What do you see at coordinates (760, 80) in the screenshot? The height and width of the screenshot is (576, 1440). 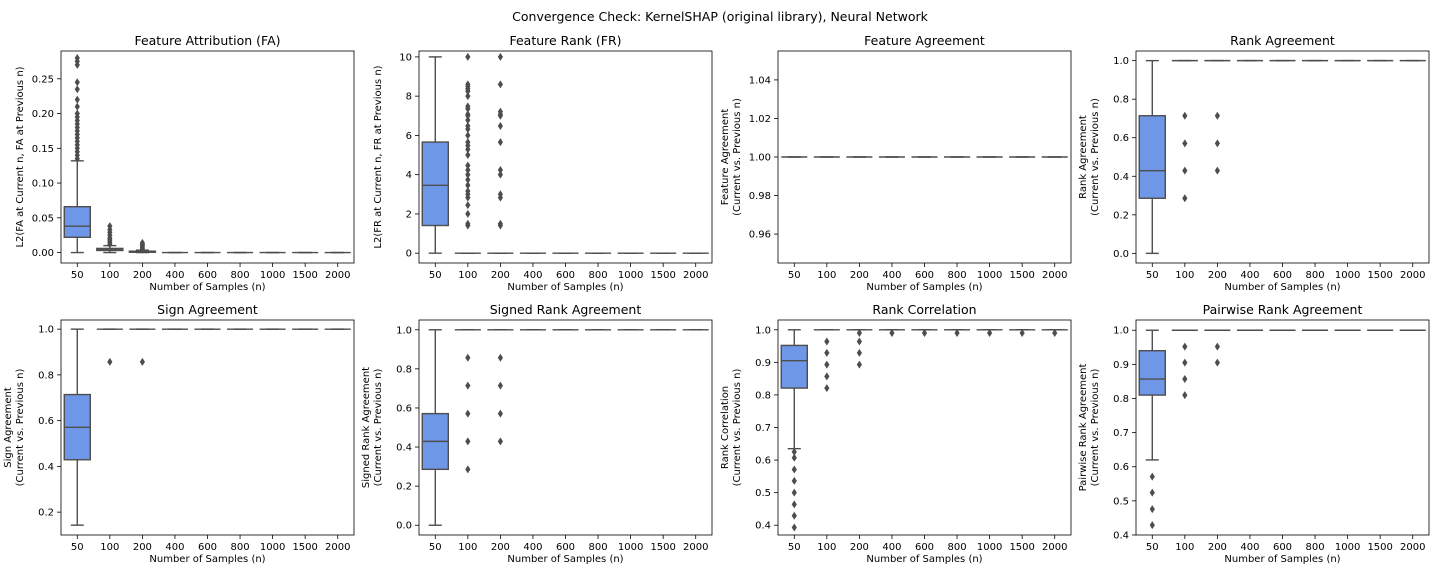 I see `y-tick-label: 1.04` at bounding box center [760, 80].